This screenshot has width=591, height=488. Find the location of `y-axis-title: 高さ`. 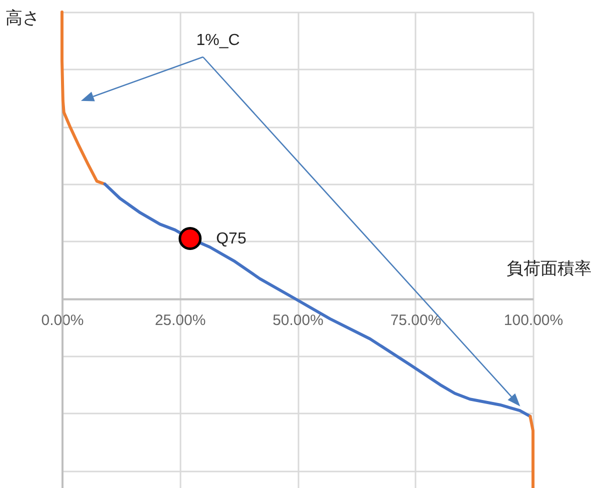

y-axis-title: 高さ is located at coordinates (23, 18).